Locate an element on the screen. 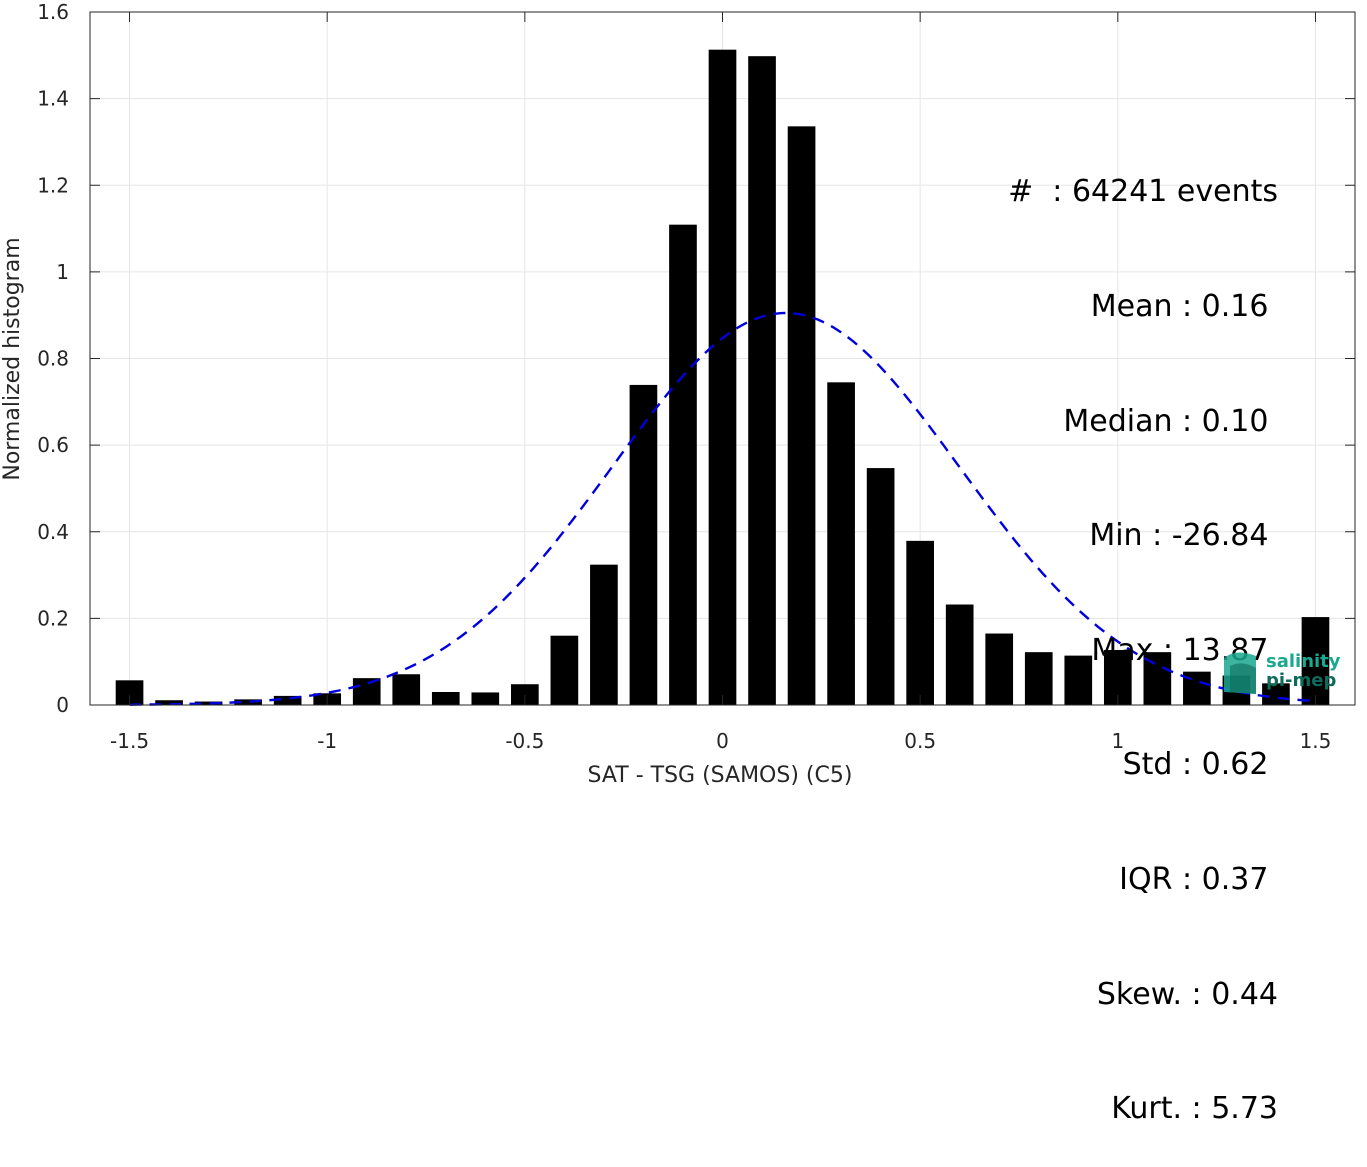  stat-iqr: IQR : 0.37 is located at coordinates (1198, 880).